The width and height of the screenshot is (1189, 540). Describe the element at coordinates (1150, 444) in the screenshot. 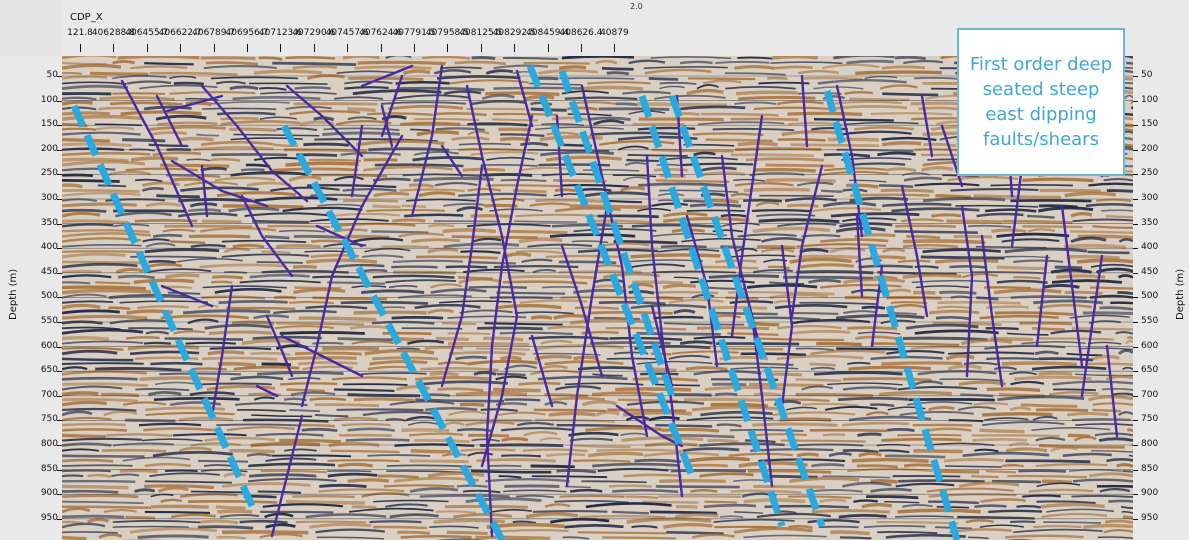

I see `depth-tick-label: 800` at that location.